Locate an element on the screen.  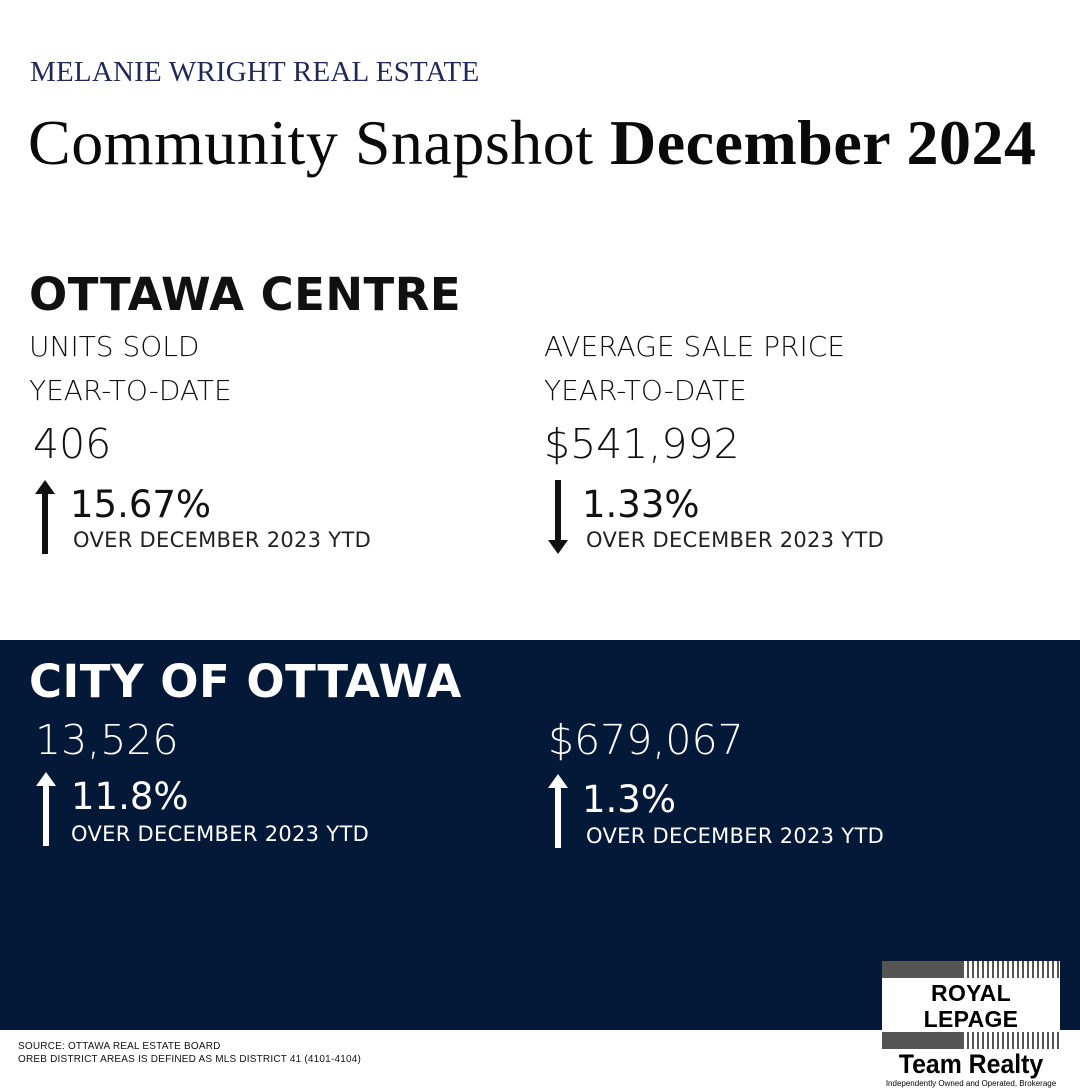
units-change-pct: 15.67% is located at coordinates (141, 504).